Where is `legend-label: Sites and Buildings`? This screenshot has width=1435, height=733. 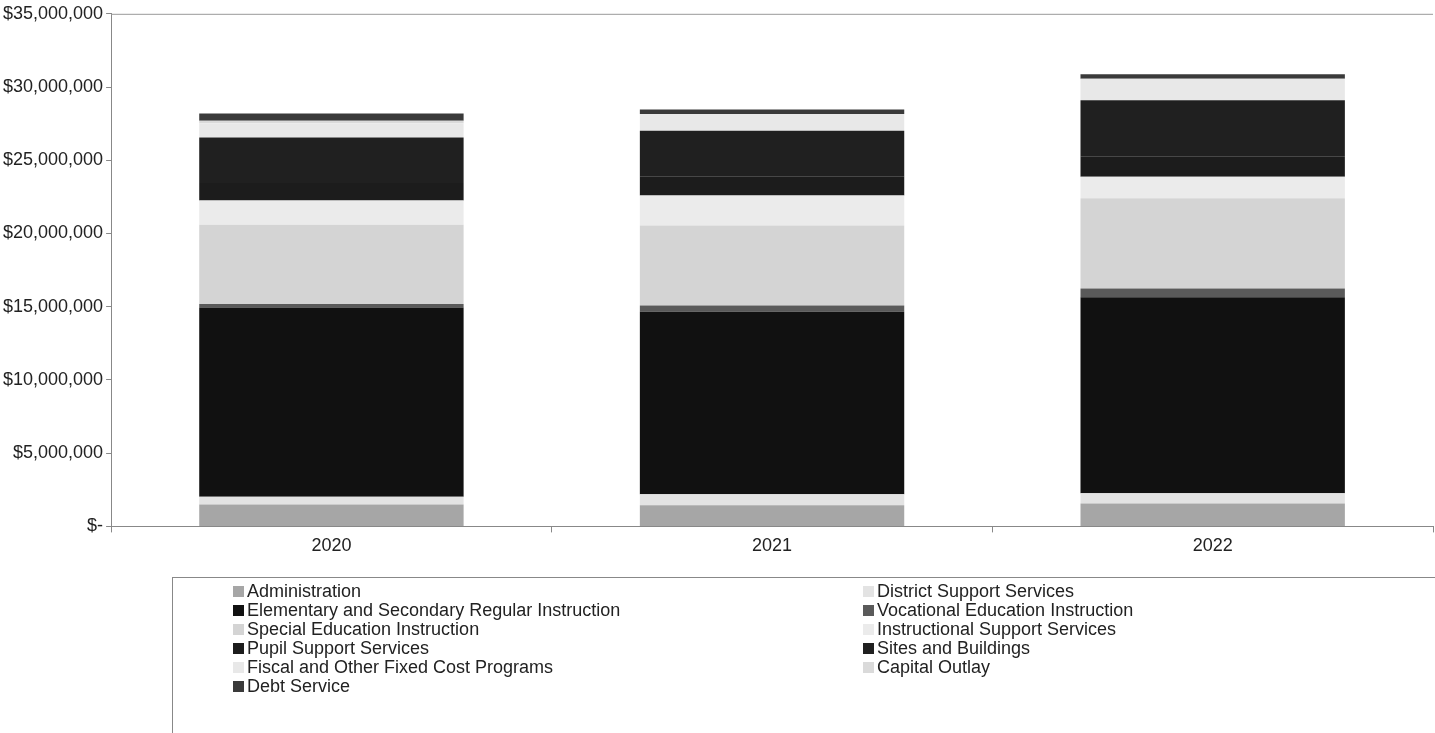
legend-label: Sites and Buildings is located at coordinates (954, 648).